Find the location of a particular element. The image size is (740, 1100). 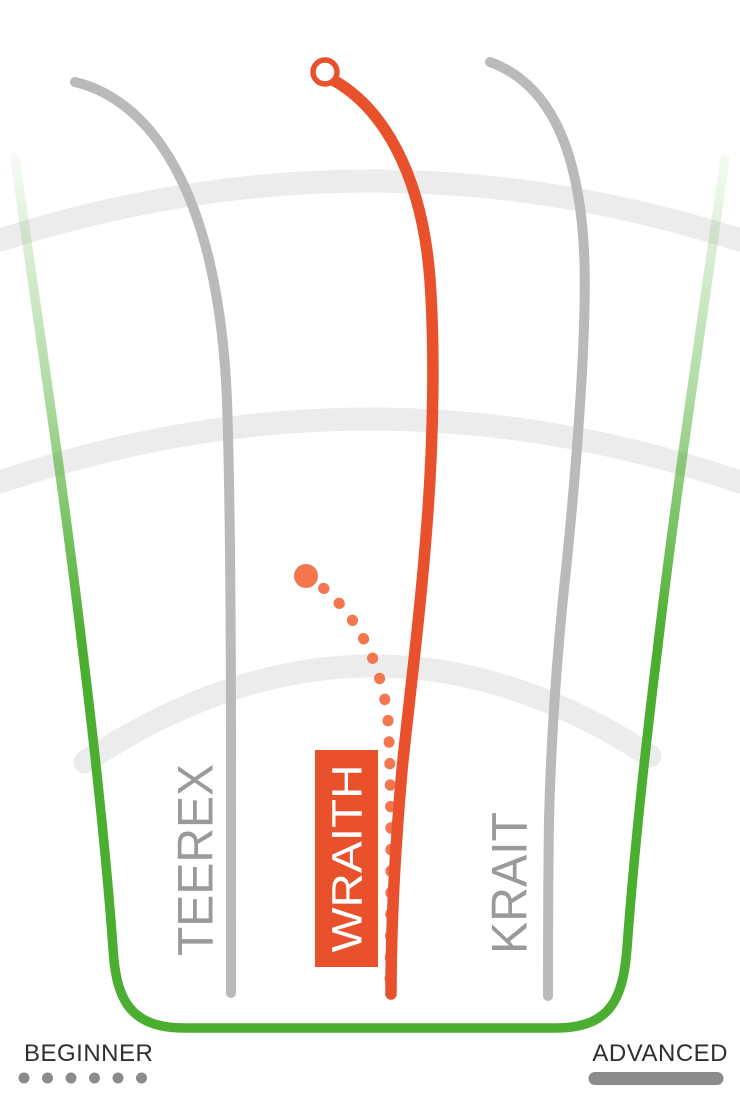

wraith-start-ring-icon is located at coordinates (325, 72).